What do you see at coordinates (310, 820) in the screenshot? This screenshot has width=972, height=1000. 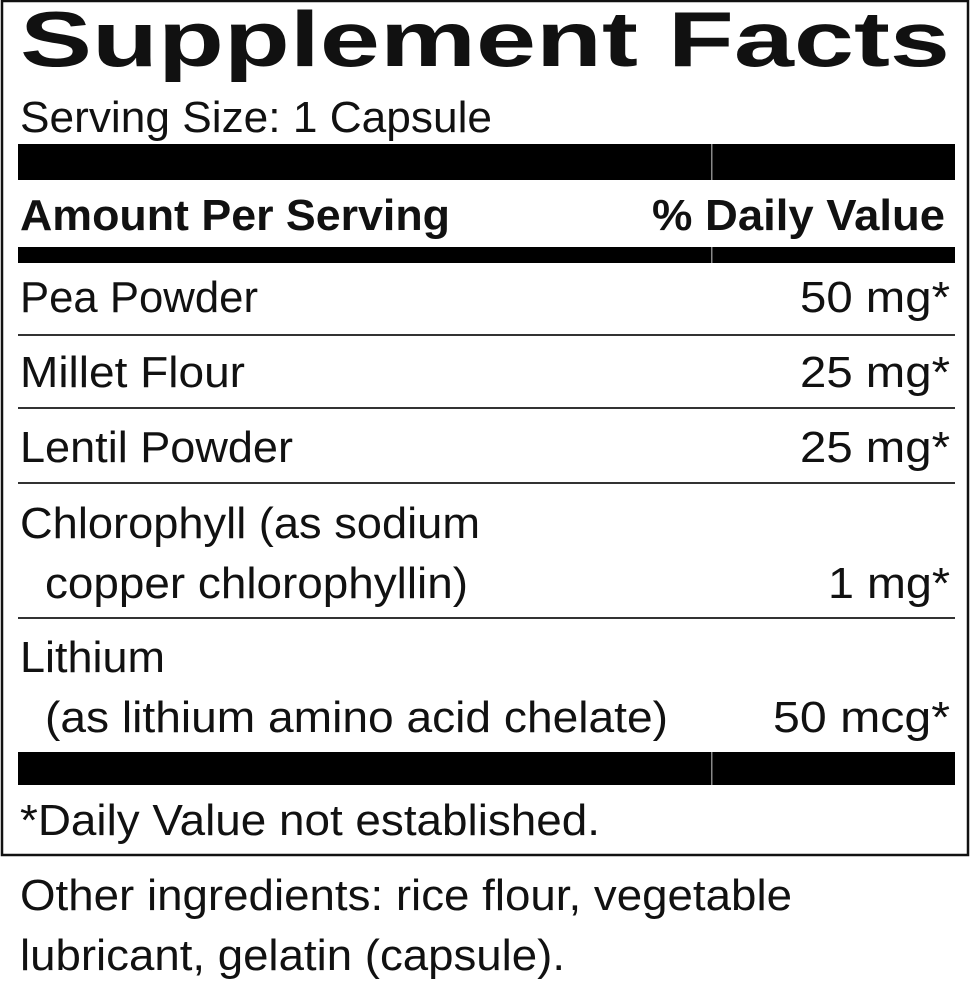 I see `daily-value-footnote: *Daily Value not established.` at bounding box center [310, 820].